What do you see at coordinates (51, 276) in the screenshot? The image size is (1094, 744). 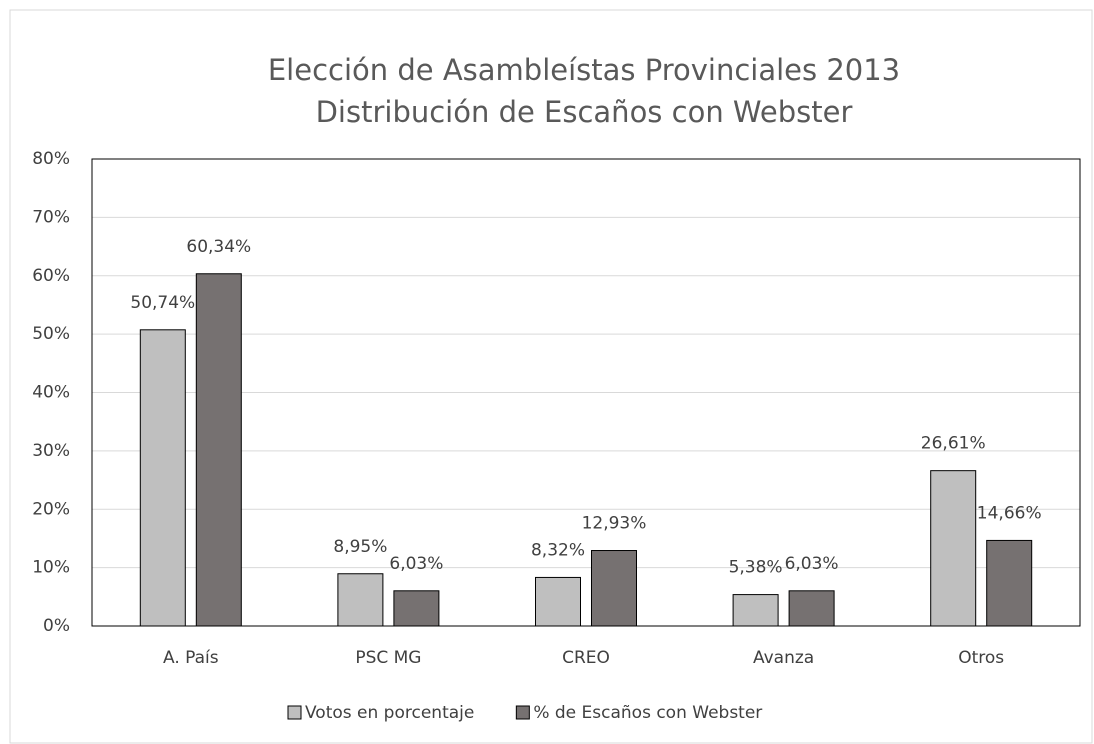 I see `y-tick-label: 60%` at bounding box center [51, 276].